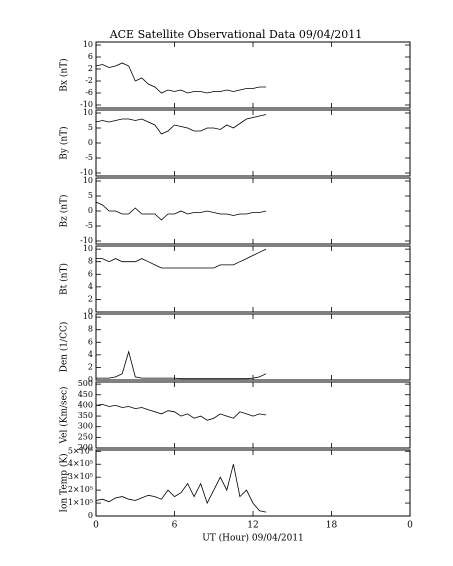  What do you see at coordinates (64, 142) in the screenshot?
I see `y-axis-label: By (nT)` at bounding box center [64, 142].